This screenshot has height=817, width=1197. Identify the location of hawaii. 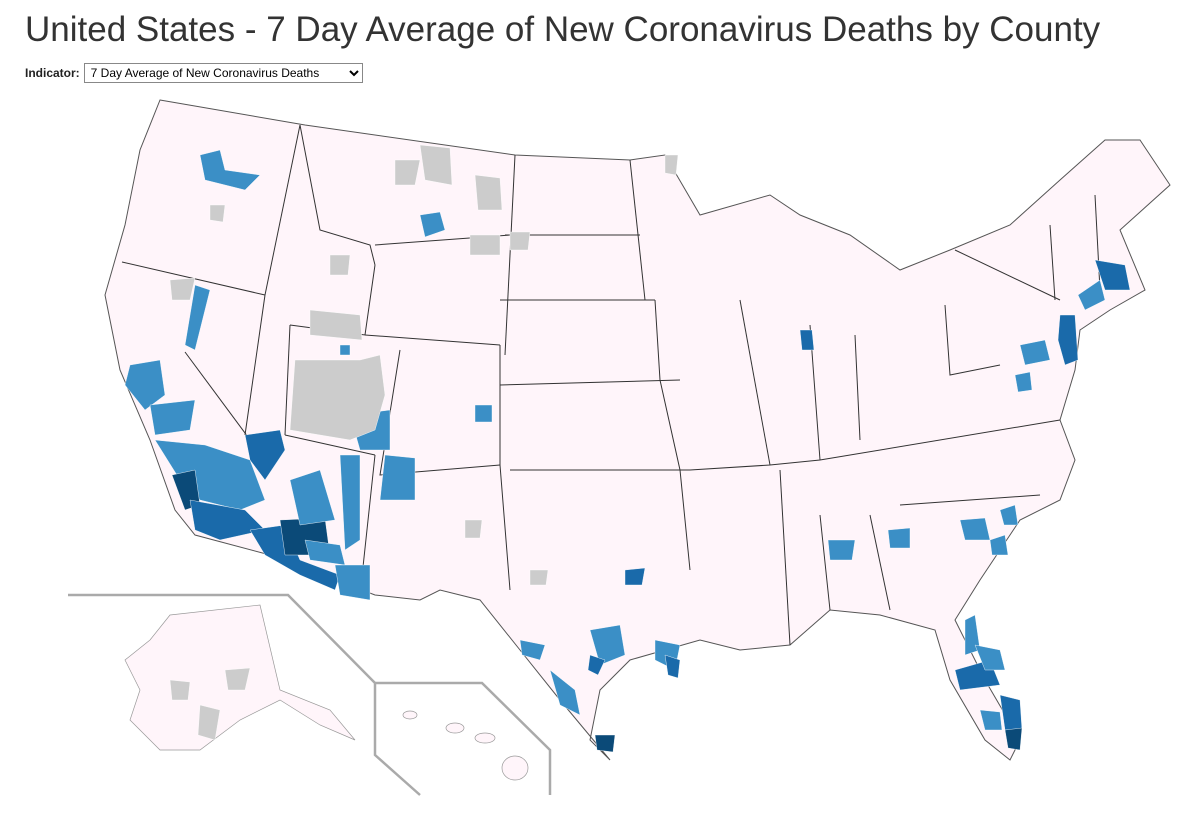
(465, 745).